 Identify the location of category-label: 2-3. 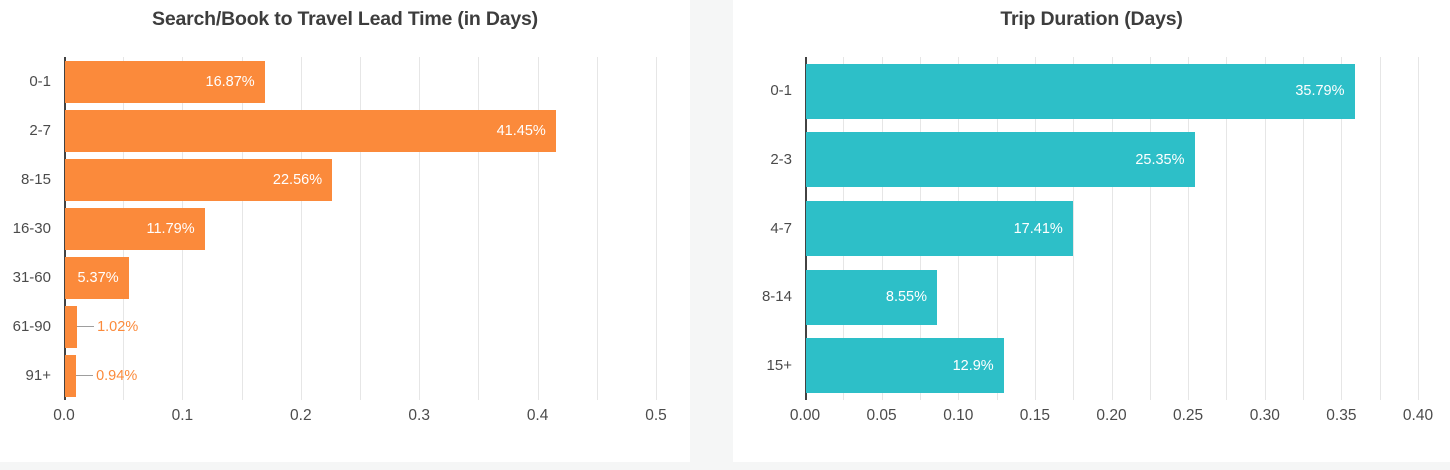
(781, 159).